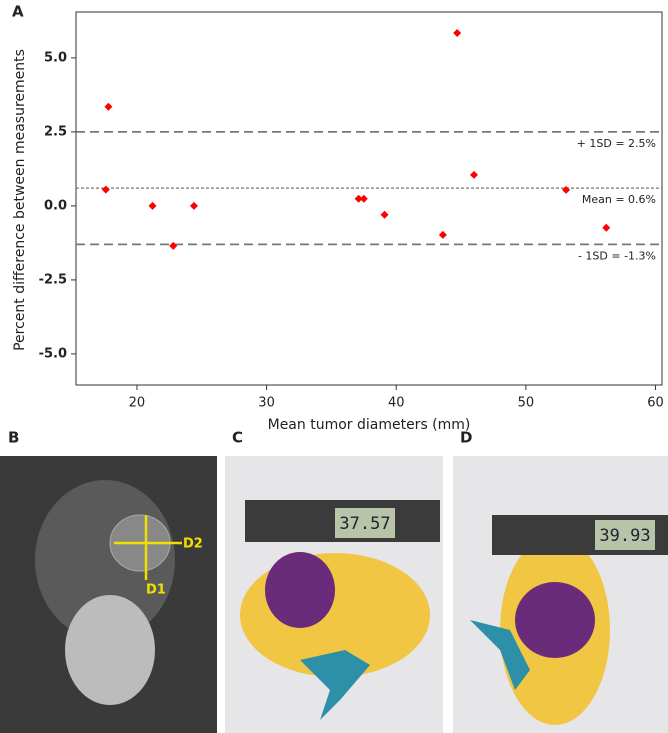  I want to click on d1-label: D1, so click(156, 590).